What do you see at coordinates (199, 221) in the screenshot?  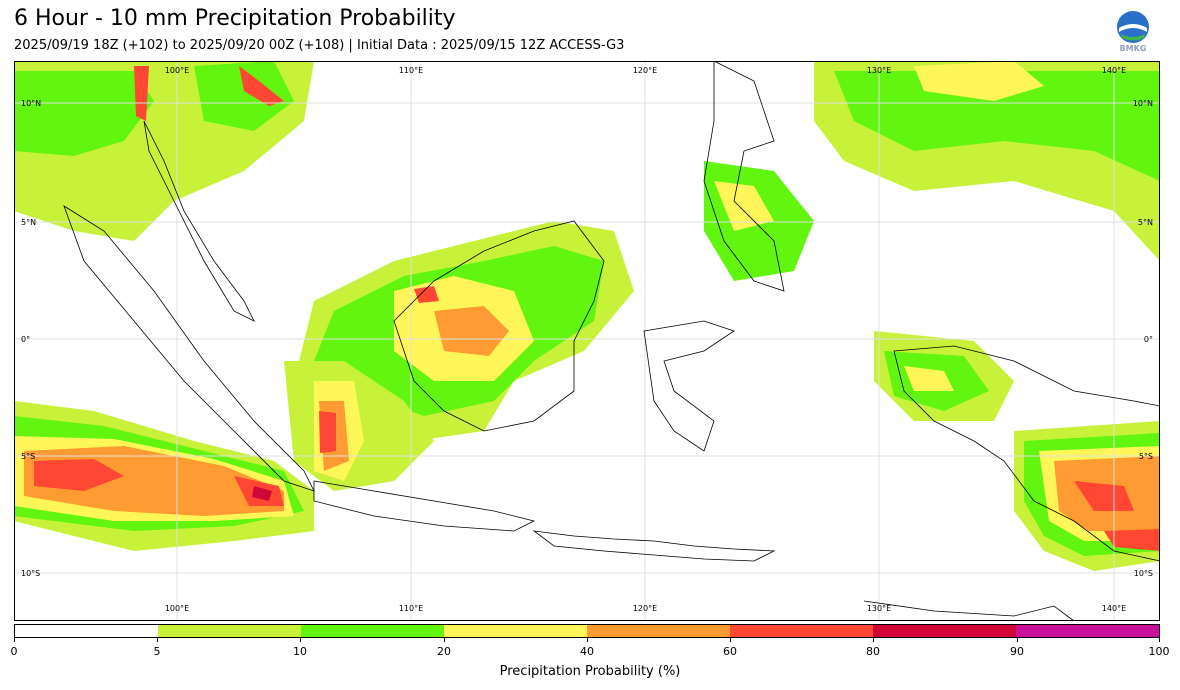 I see `coastline-malay-peninsula` at bounding box center [199, 221].